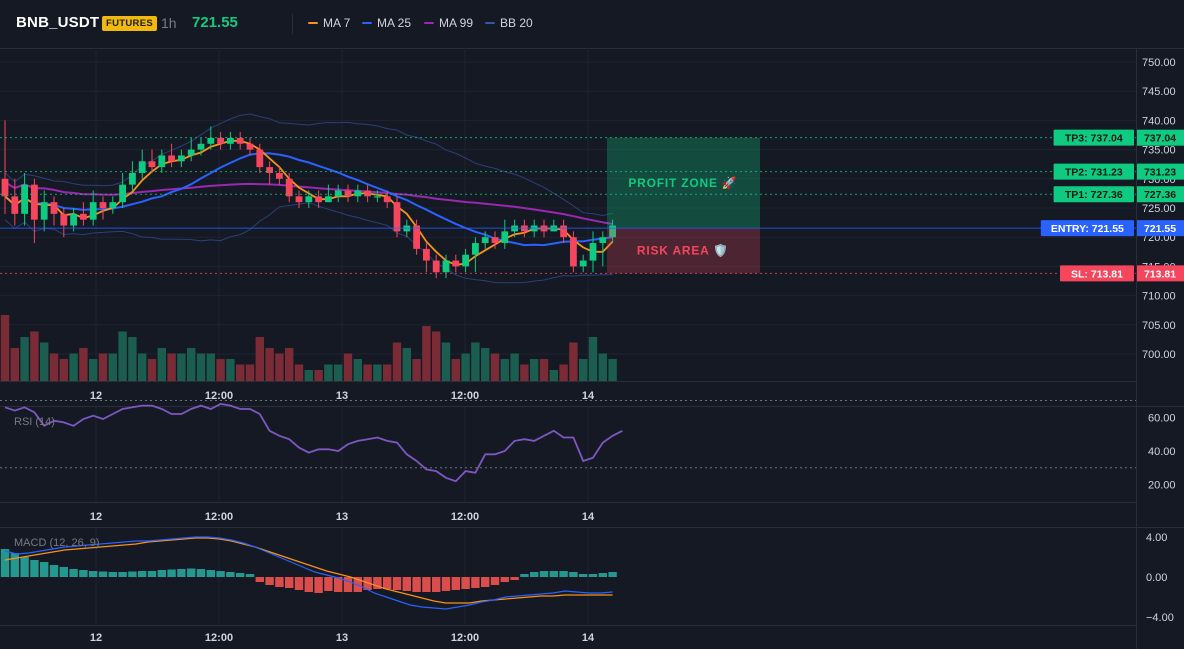  Describe the element at coordinates (568, 441) in the screenshot. I see `rsi-pane: RSI (14)` at that location.